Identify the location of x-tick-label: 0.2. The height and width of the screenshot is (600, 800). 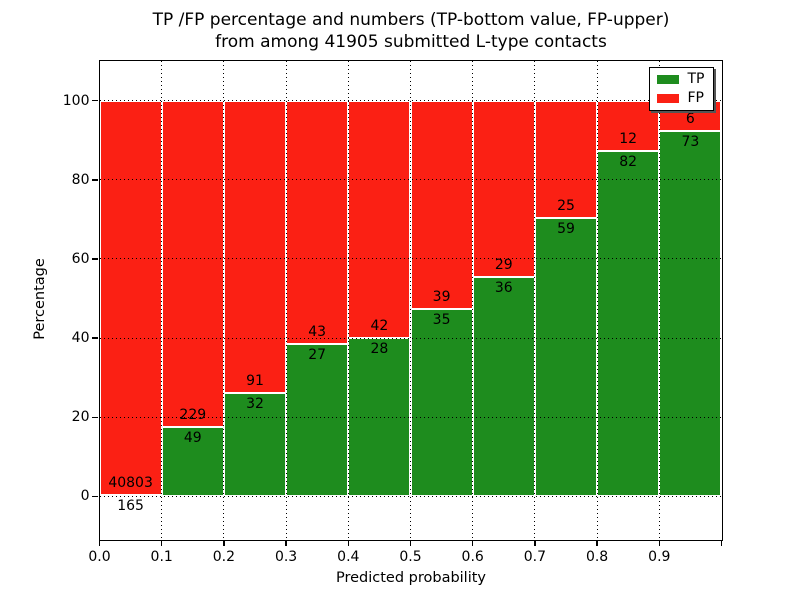
(224, 557).